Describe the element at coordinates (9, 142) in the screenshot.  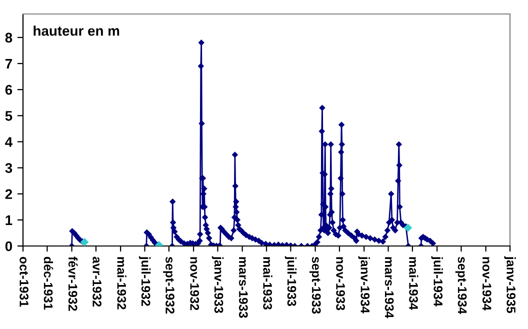
I see `y-tick-label: 4` at that location.